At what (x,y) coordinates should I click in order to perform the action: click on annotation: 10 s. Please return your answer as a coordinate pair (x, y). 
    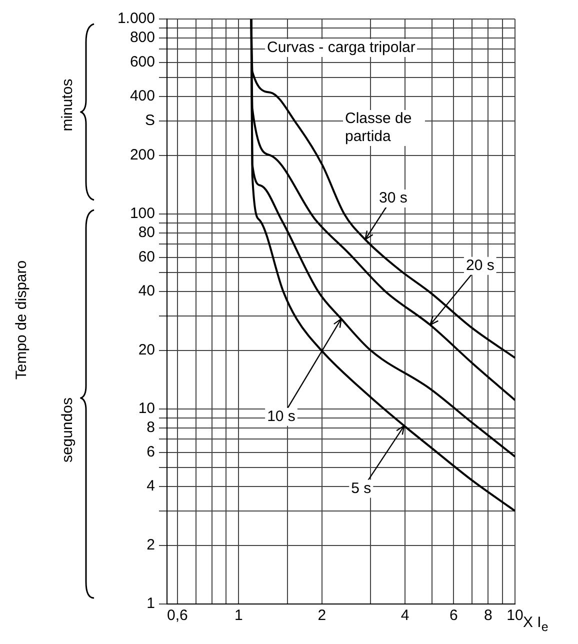
    Looking at the image, I should click on (281, 416).